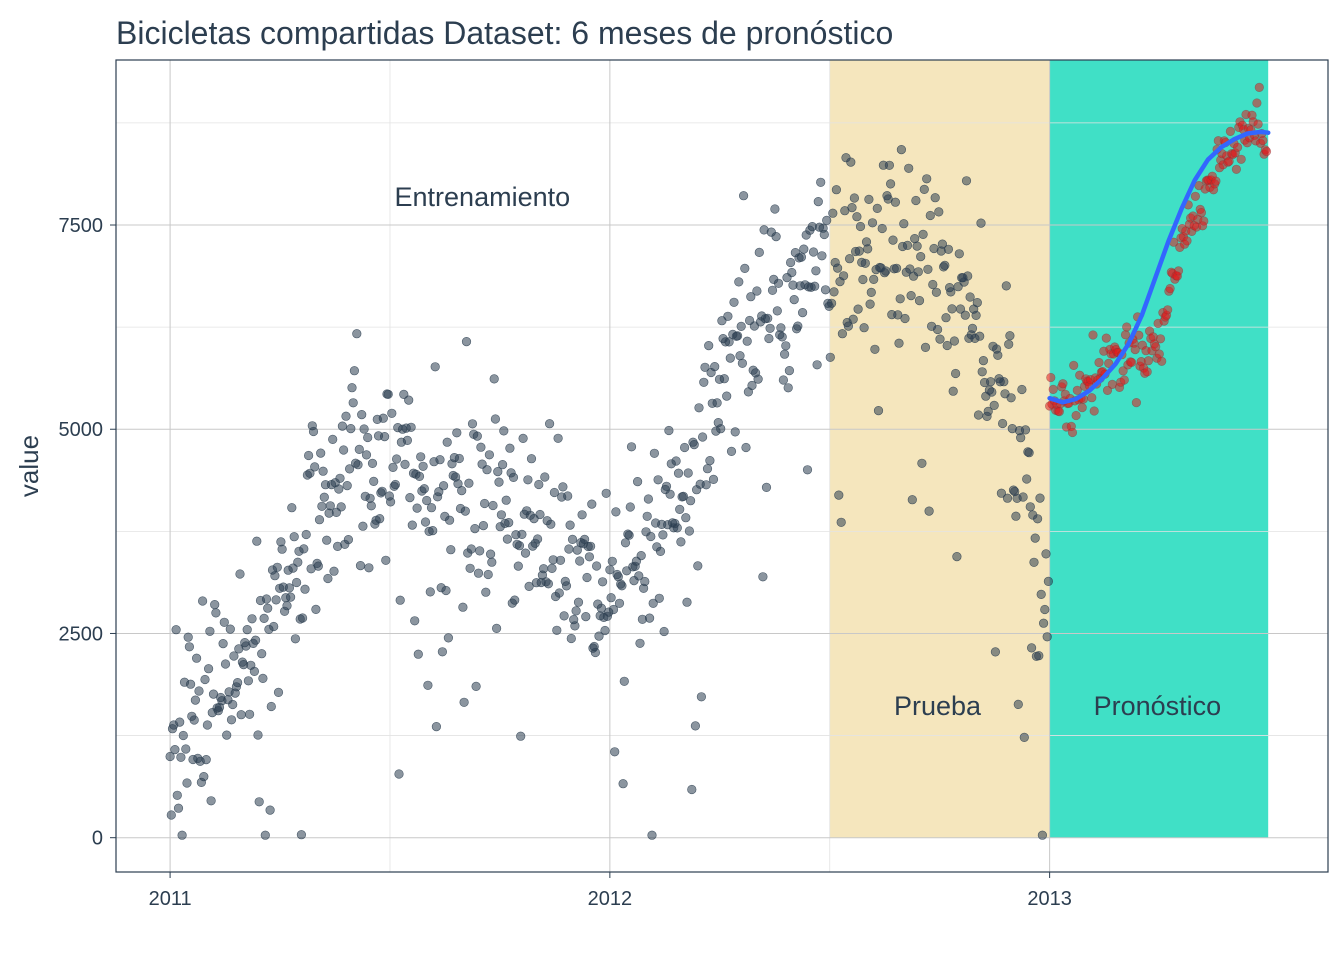 The image size is (1344, 960). What do you see at coordinates (939, 449) in the screenshot?
I see `test-region` at bounding box center [939, 449].